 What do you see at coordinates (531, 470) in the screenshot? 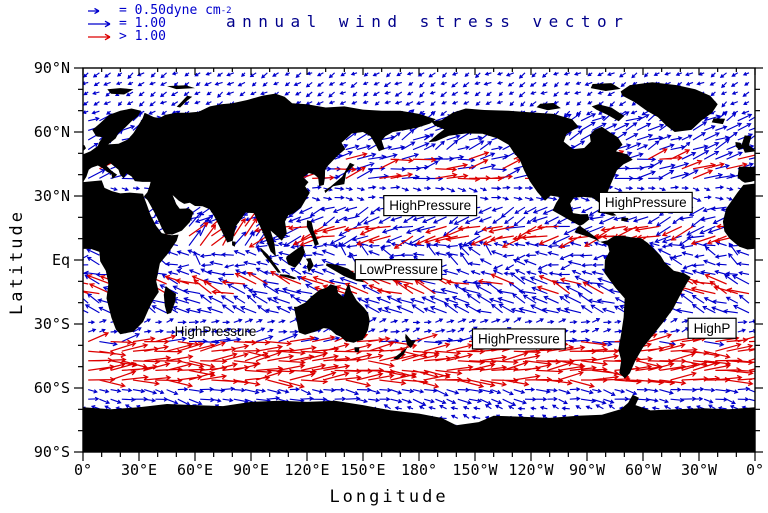
I see `x-tick-label: 120°W` at bounding box center [531, 470].